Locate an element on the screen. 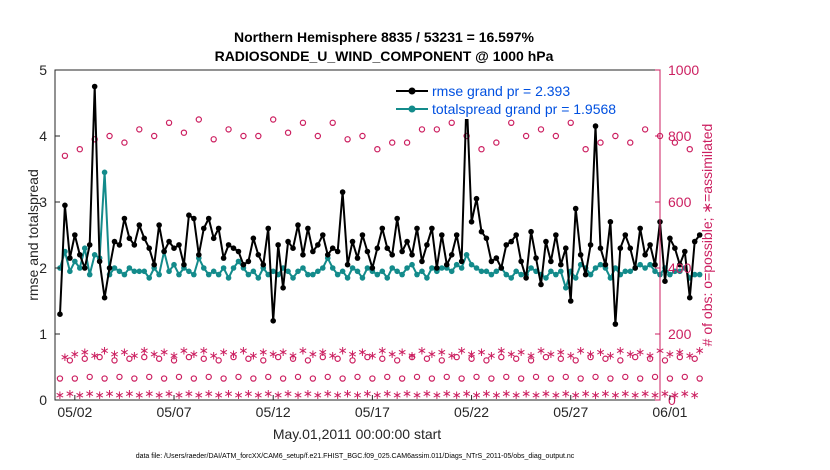 The width and height of the screenshot is (830, 470). x-tick-label: 05/22 is located at coordinates (471, 412).